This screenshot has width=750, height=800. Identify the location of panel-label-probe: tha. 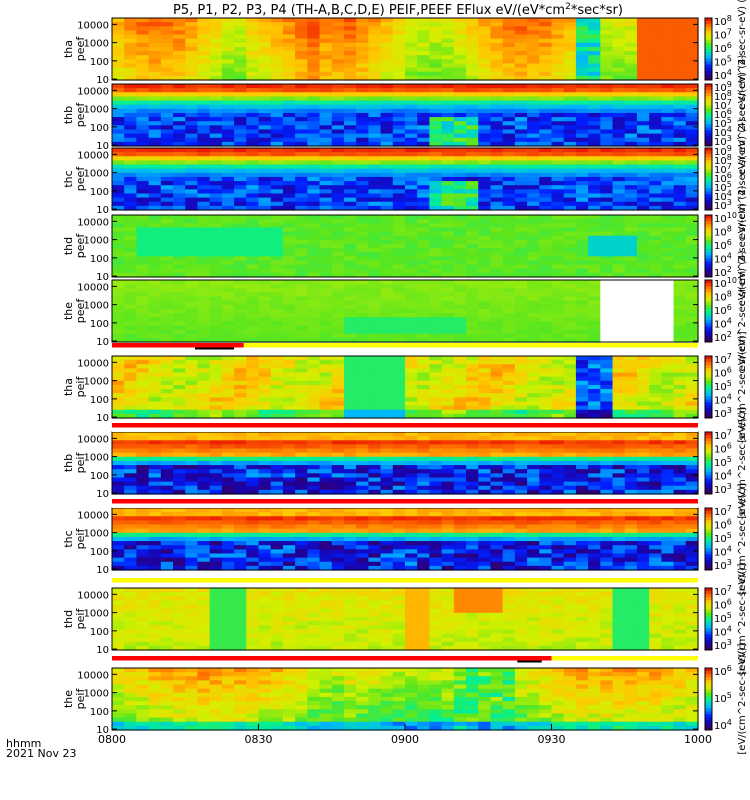
(68, 49).